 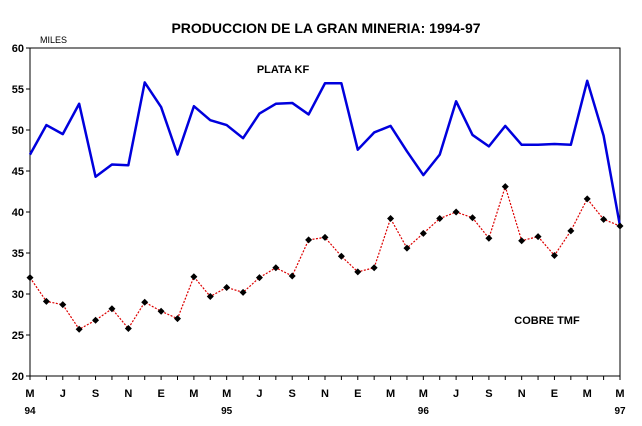 I want to click on year-label: 94, so click(x=30, y=411).